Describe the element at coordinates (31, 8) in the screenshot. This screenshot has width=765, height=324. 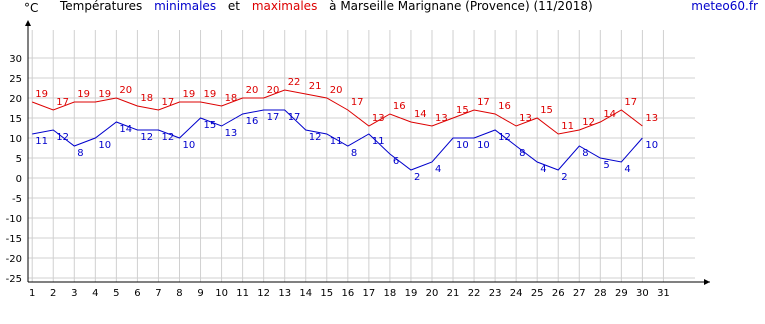
I see `y-unit: °C` at that location.